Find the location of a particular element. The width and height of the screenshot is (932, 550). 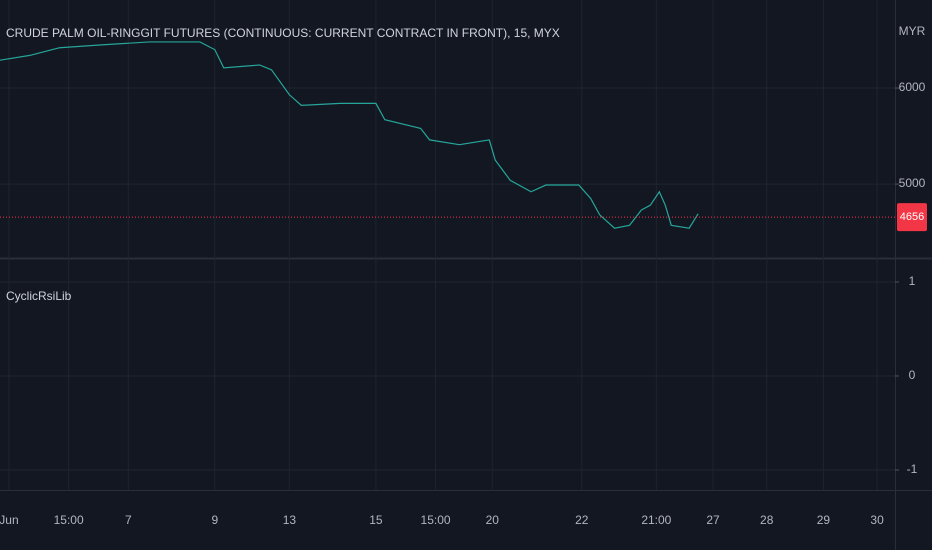

y-tick-label: 0 is located at coordinates (912, 375).